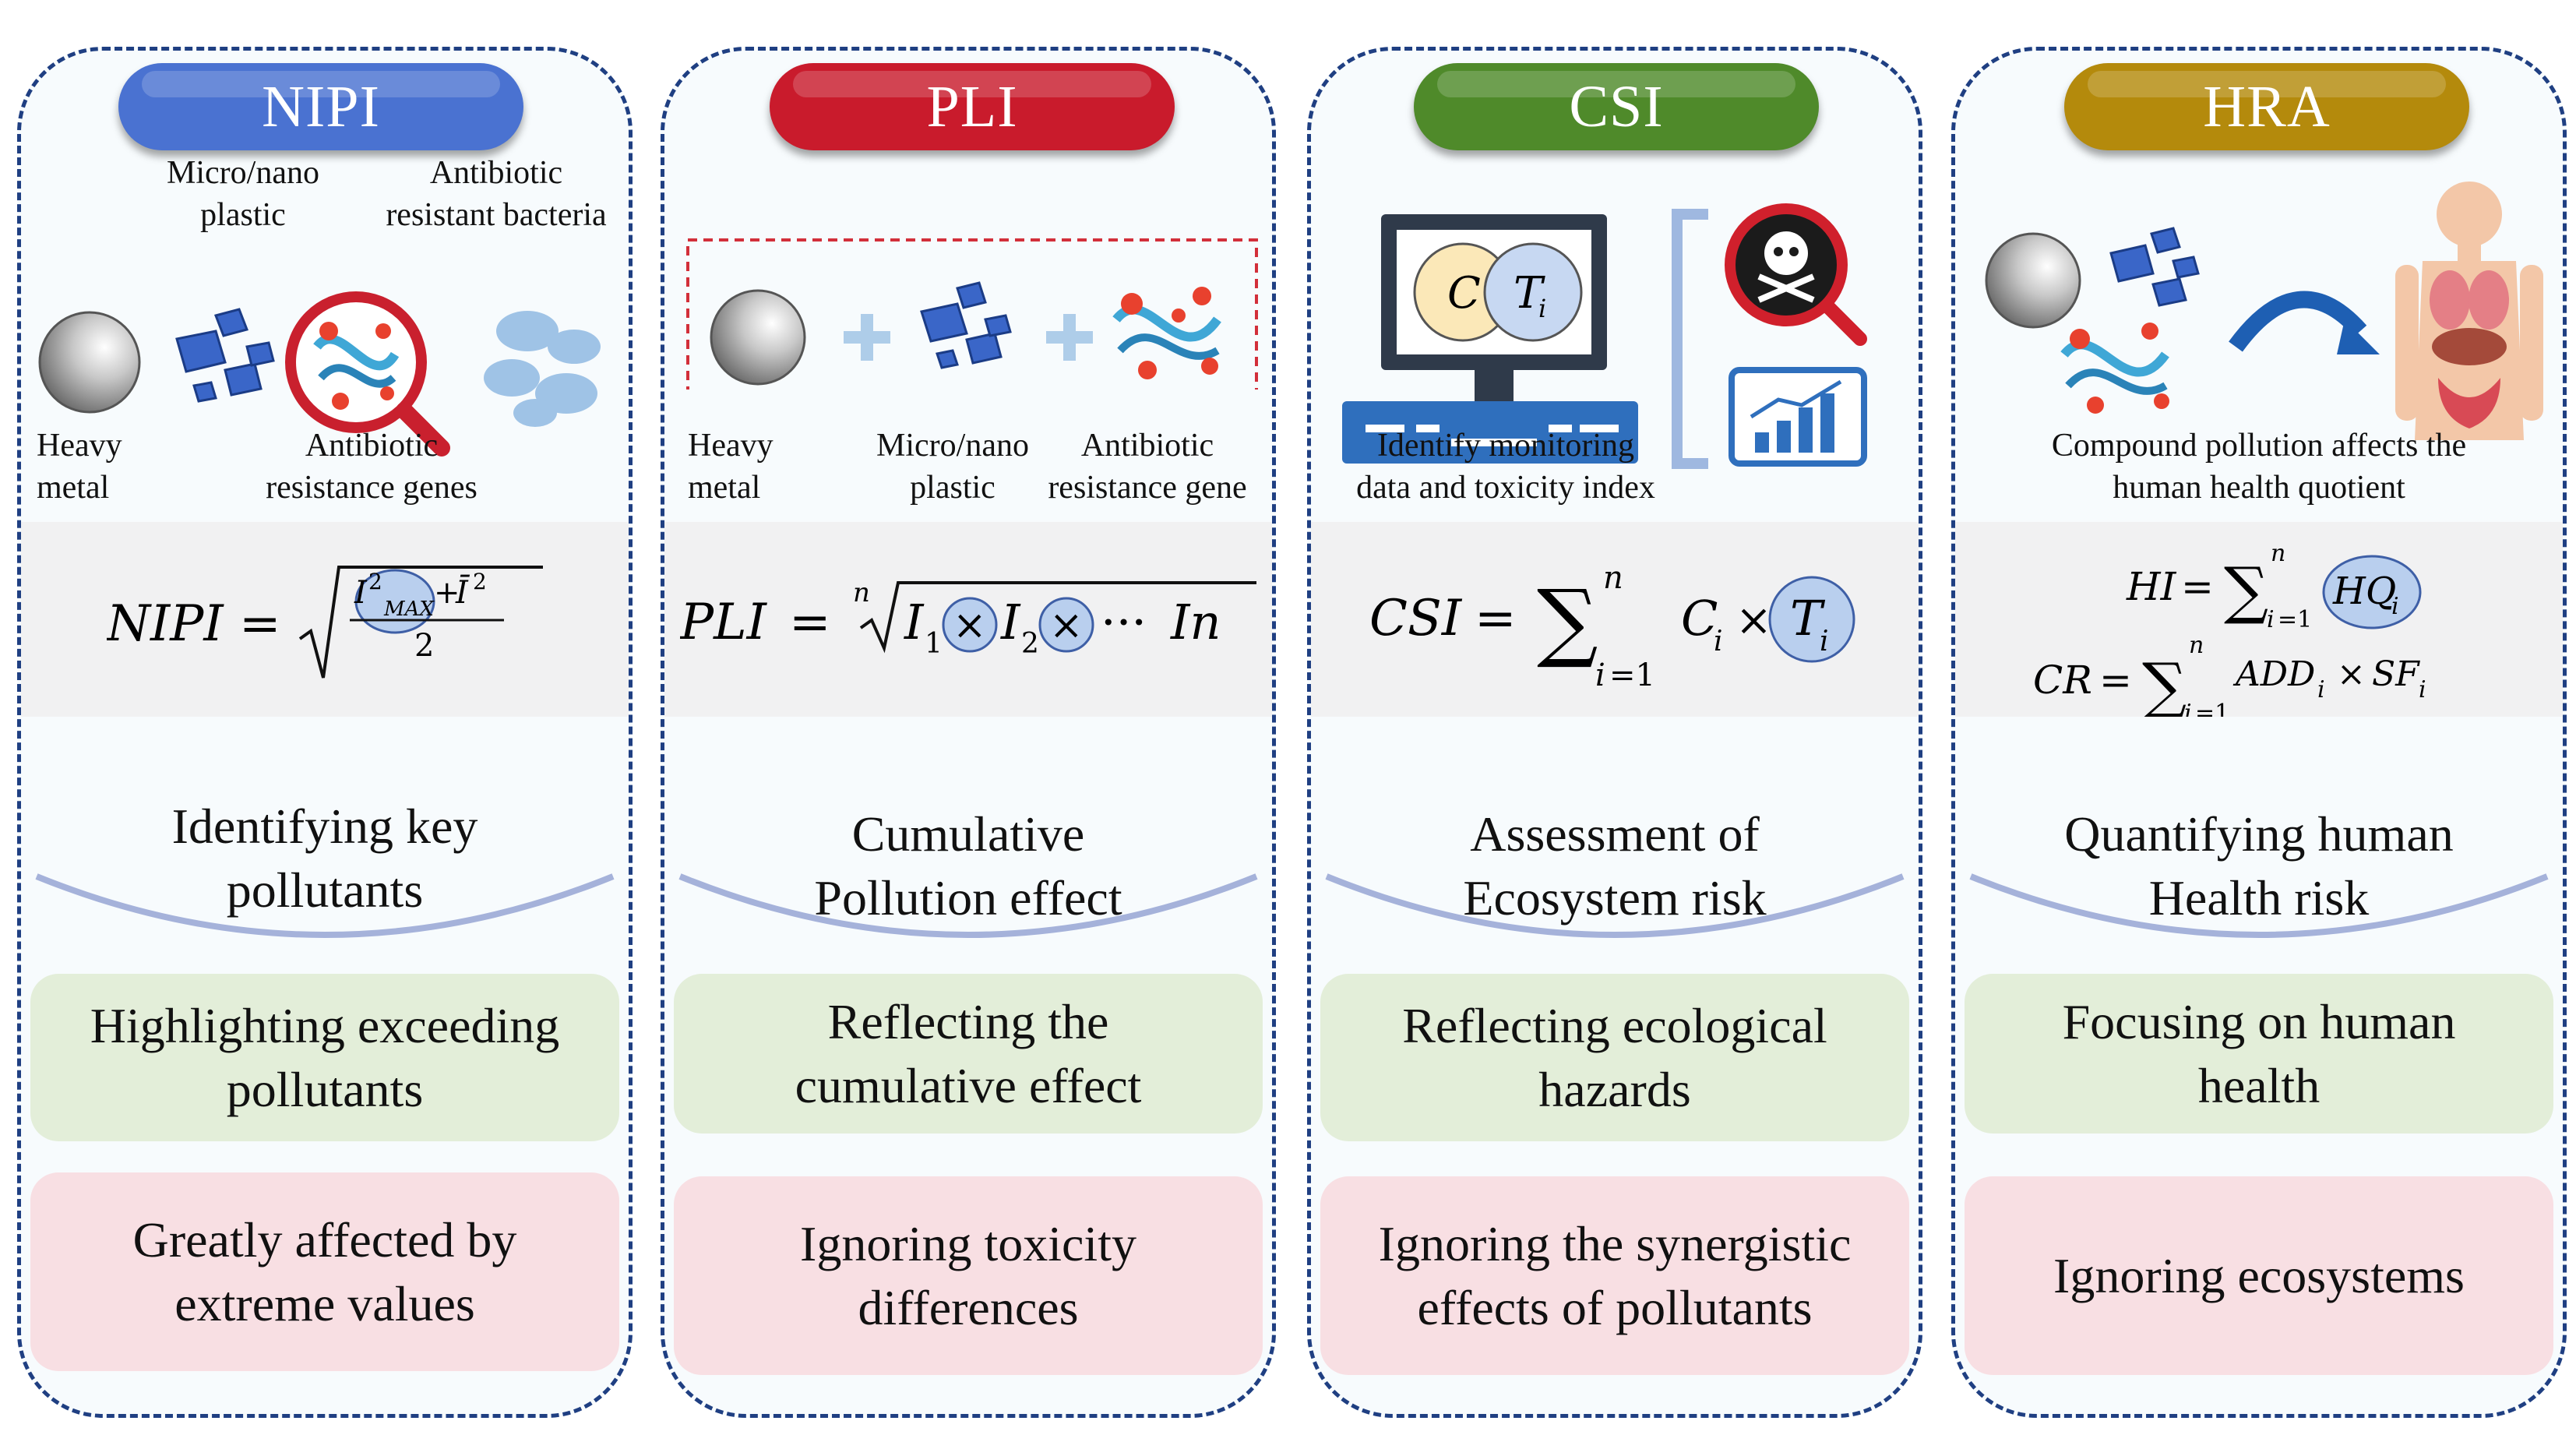  I want to click on nipi-divider-arc, so click(325, 906).